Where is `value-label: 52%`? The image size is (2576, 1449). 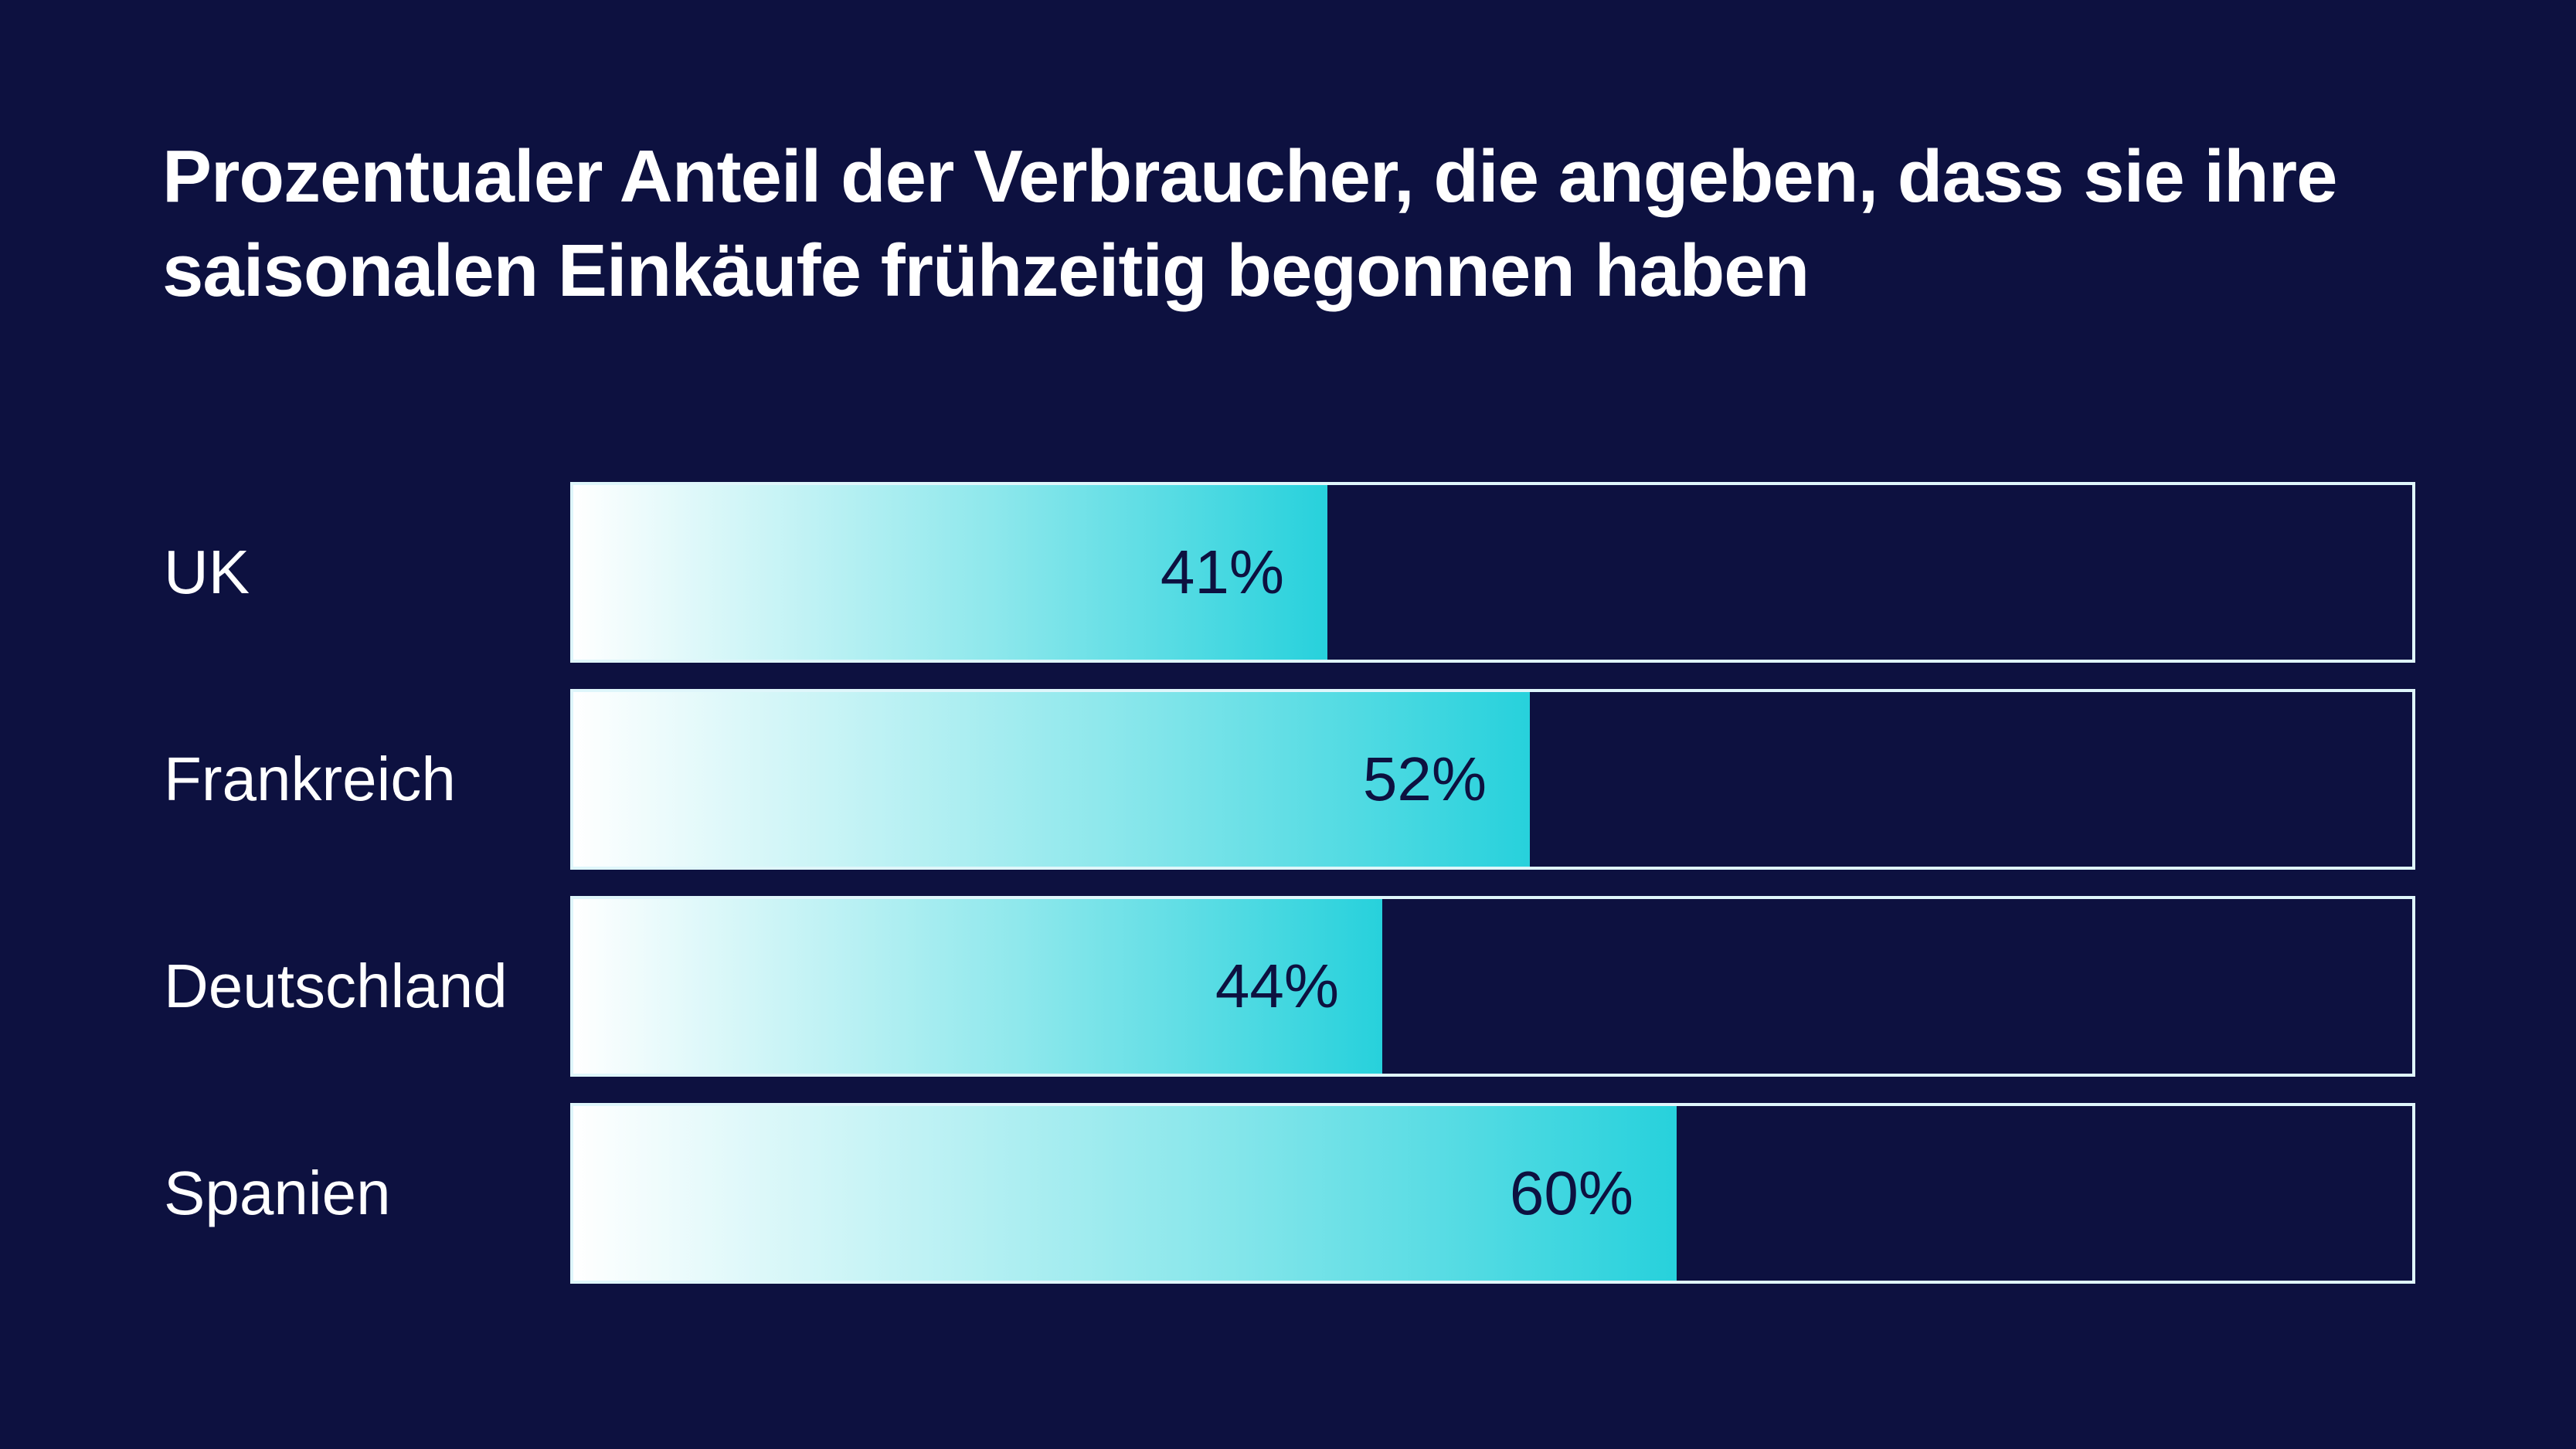
value-label: 52% is located at coordinates (1424, 779).